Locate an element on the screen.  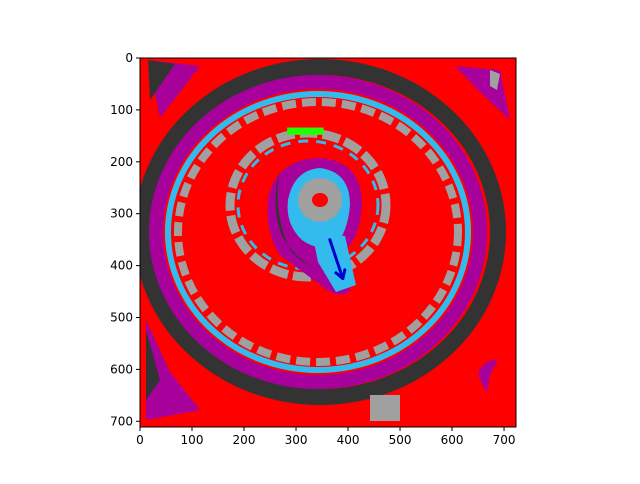
x-axis: 0 100 200 300 400 500 600 700 is located at coordinates (325, 437).